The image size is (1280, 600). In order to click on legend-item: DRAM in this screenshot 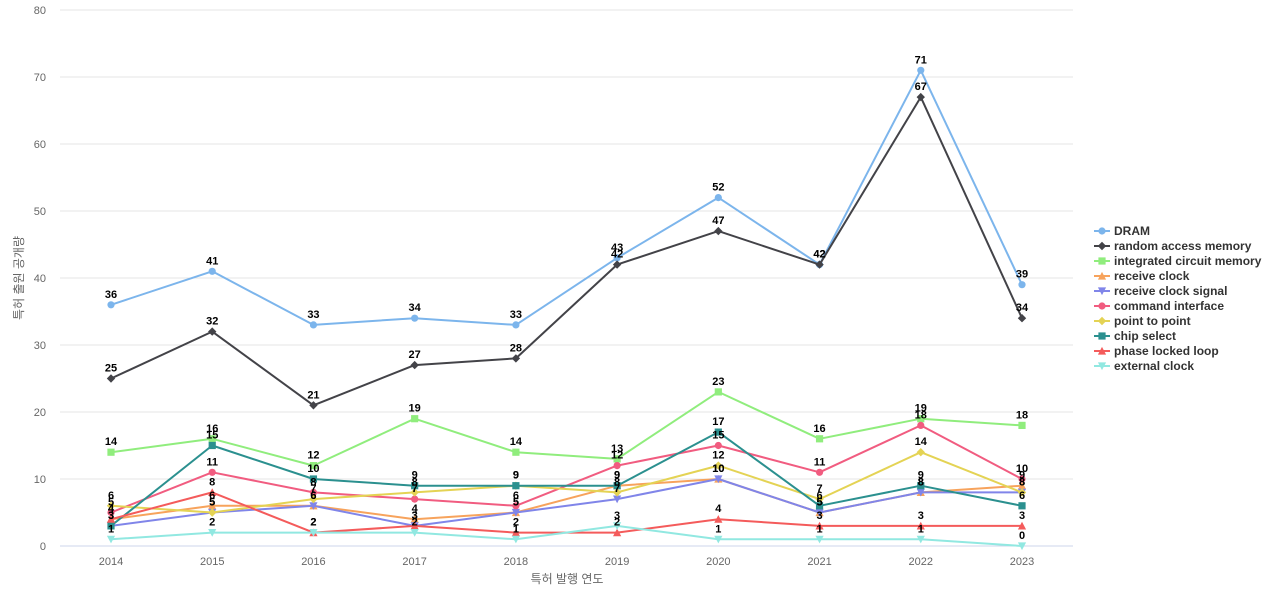, I will do `click(1122, 231)`.